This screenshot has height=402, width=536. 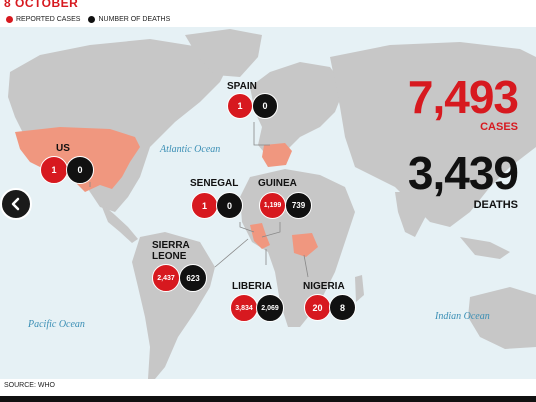 What do you see at coordinates (277, 155) in the screenshot?
I see `spain-highlight` at bounding box center [277, 155].